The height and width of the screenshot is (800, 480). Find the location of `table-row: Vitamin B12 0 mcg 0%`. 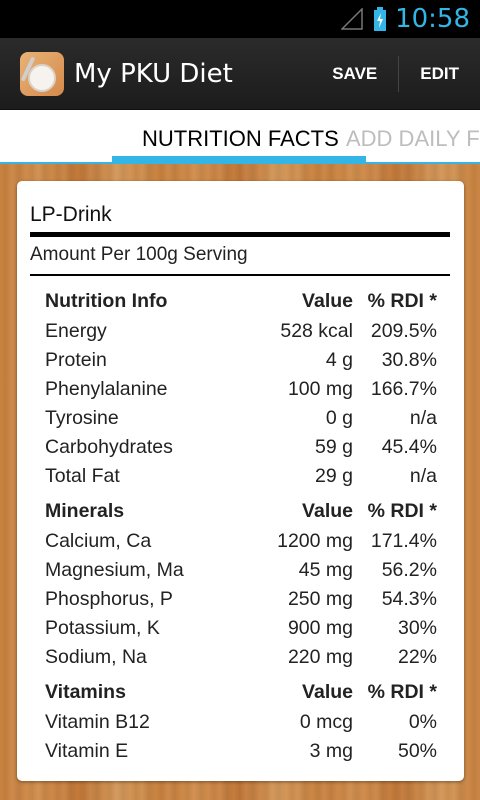

table-row: Vitamin B12 0 mcg 0% is located at coordinates (241, 722).